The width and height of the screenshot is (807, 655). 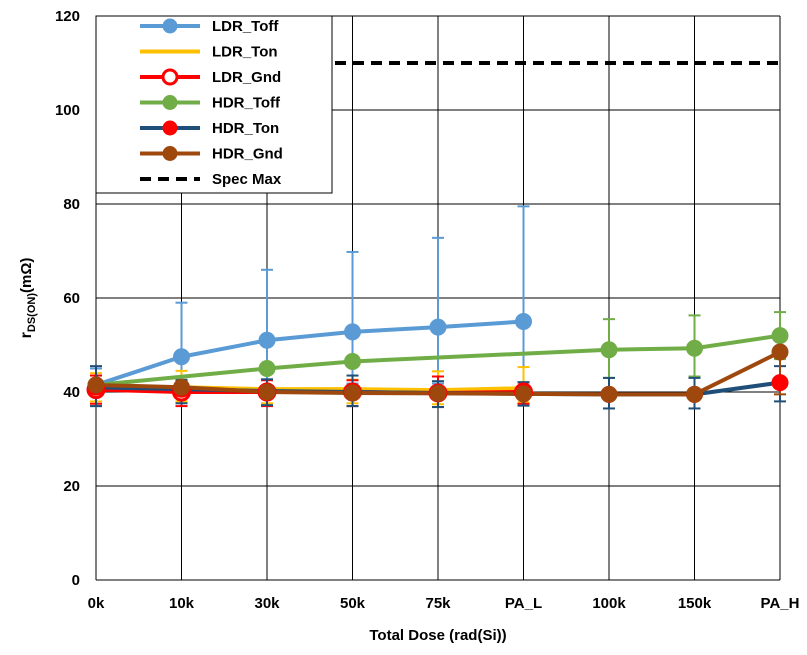 I want to click on x-tick-label-10k: 10k, so click(x=182, y=603).